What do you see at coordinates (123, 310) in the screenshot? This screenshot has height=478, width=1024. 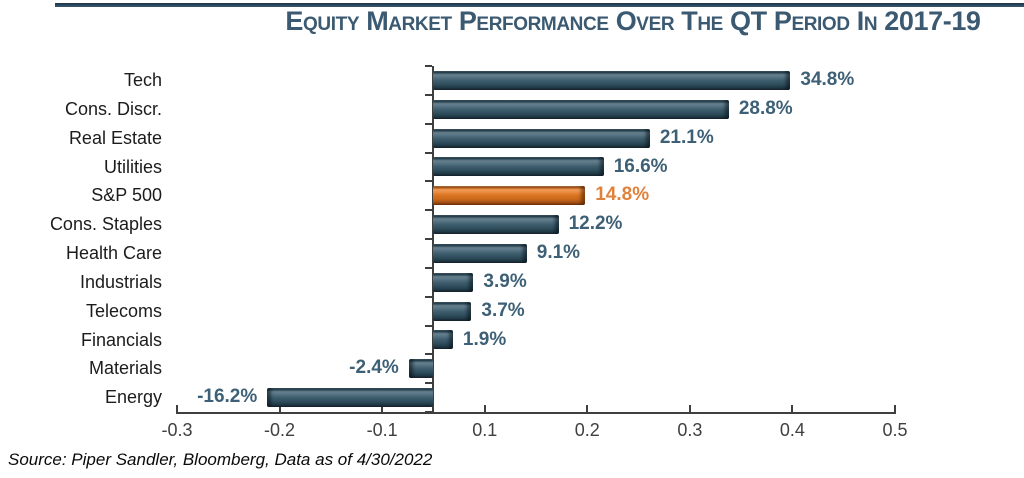 I see `category-label-telecoms: Telecoms` at bounding box center [123, 310].